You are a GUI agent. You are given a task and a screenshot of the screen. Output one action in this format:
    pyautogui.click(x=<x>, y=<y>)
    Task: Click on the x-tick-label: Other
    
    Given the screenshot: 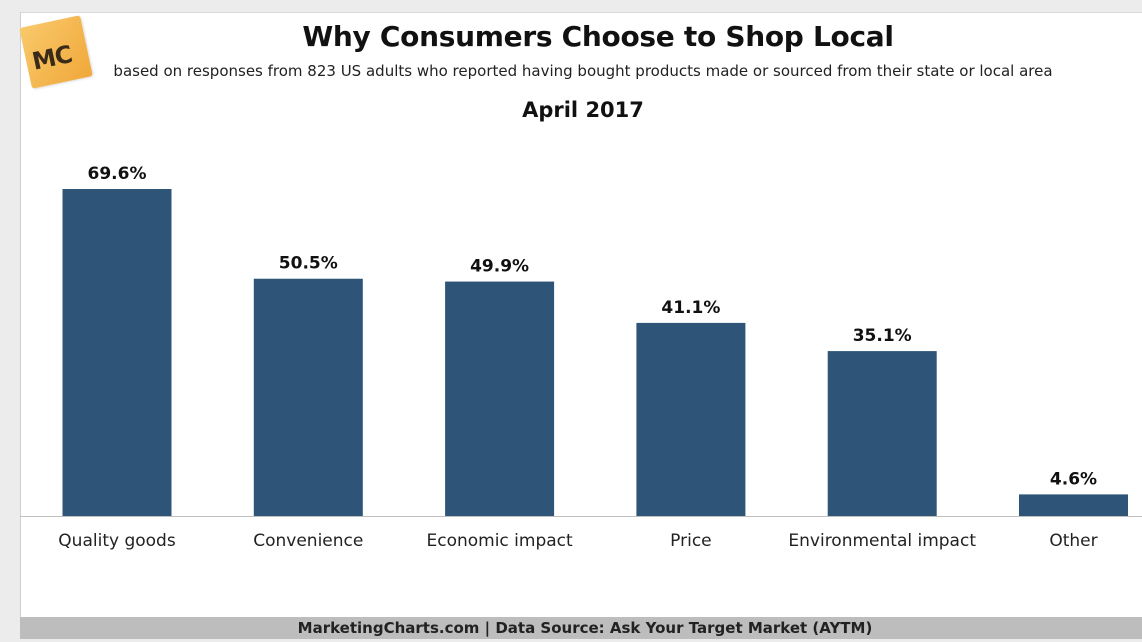 What is the action you would take?
    pyautogui.click(x=1073, y=541)
    